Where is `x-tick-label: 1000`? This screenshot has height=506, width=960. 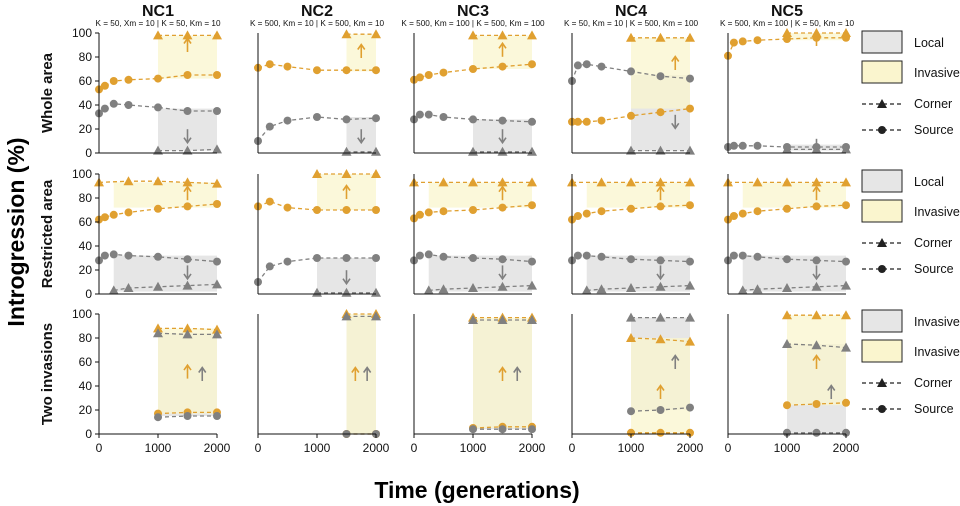 x-tick-label: 1000 is located at coordinates (787, 448).